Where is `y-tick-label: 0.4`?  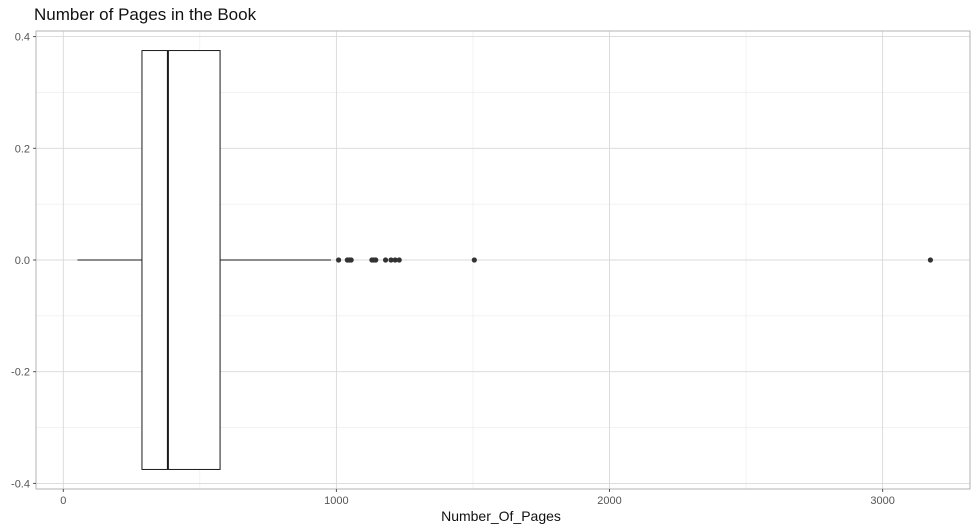 y-tick-label: 0.4 is located at coordinates (22, 38).